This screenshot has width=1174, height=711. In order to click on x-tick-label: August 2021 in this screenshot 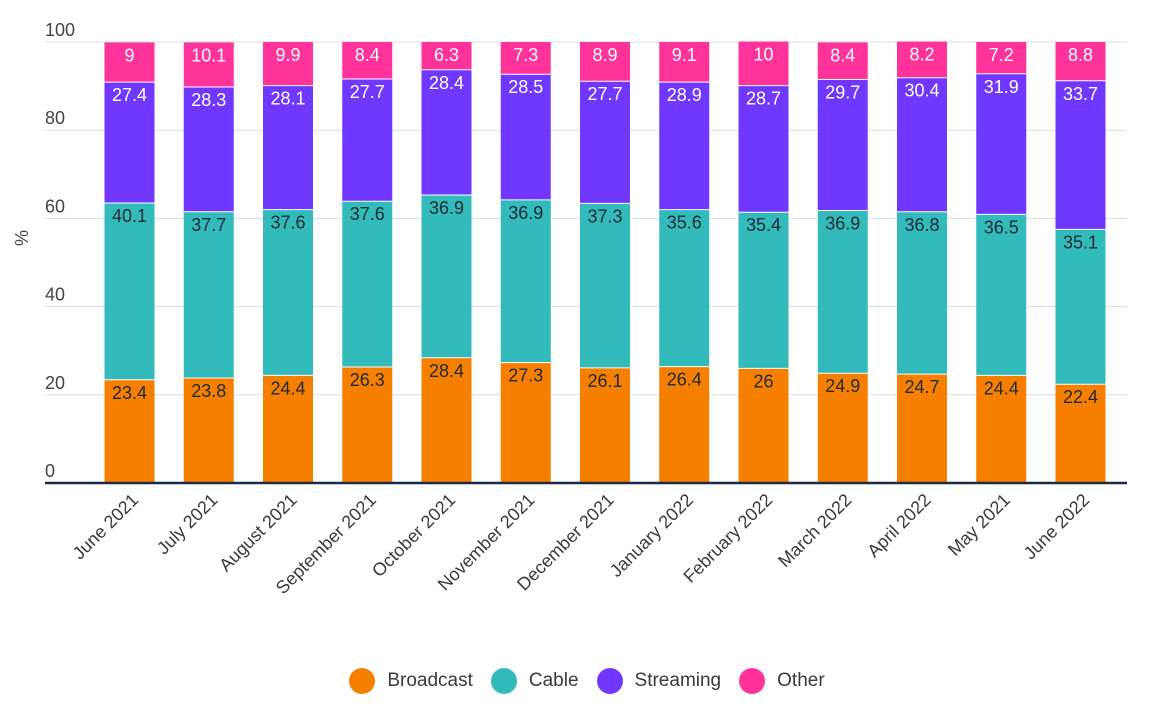, I will do `click(258, 533)`.